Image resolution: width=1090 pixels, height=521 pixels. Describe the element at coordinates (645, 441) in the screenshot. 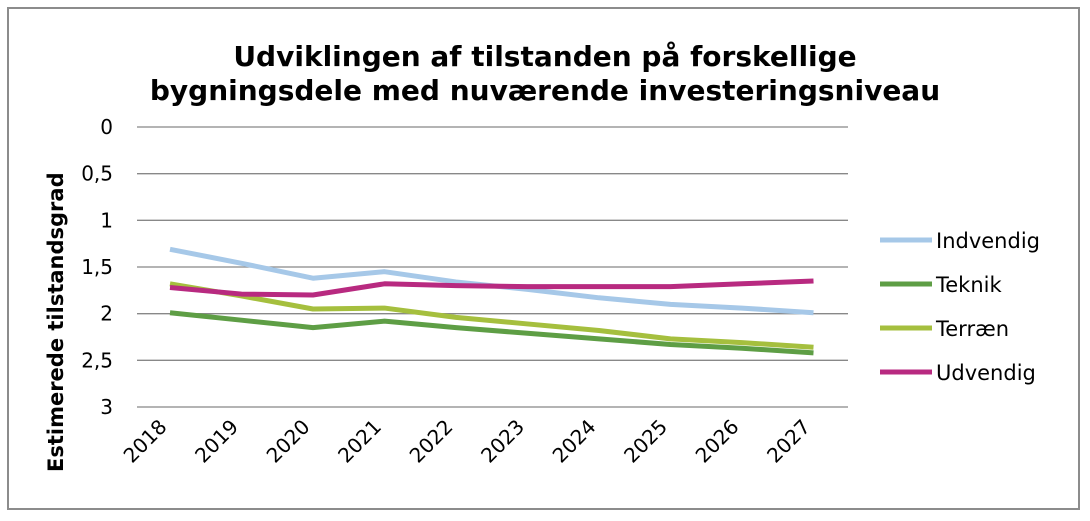

I see `x-tick-label: 2025` at that location.